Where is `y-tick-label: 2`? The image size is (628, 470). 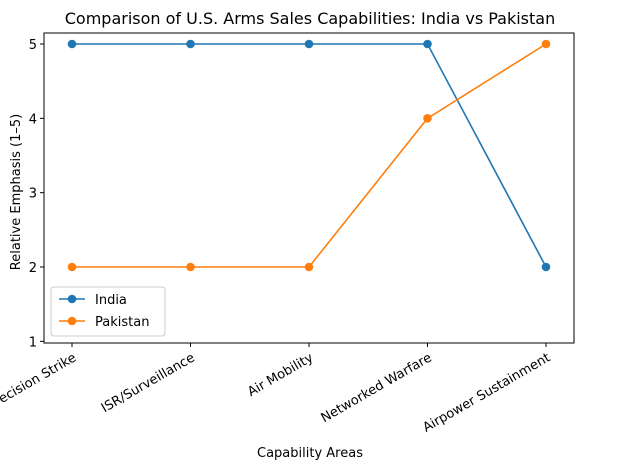
y-tick-label: 2 is located at coordinates (33, 268).